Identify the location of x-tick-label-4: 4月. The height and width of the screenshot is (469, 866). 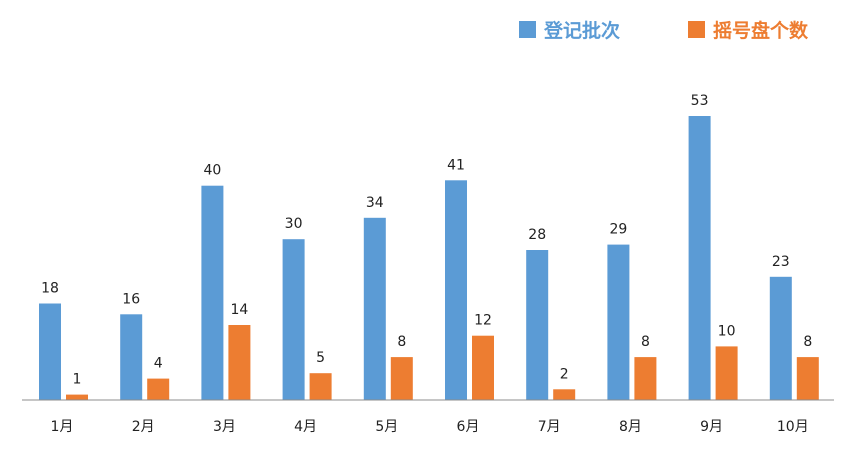
(305, 427).